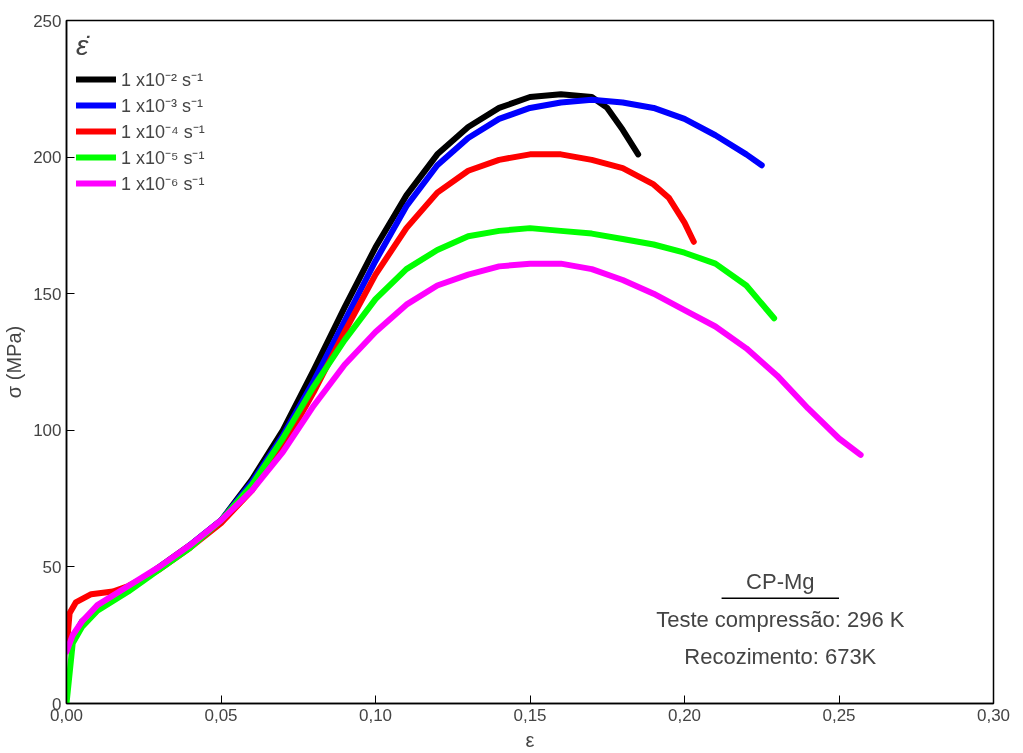 The width and height of the screenshot is (1023, 753). I want to click on legend-title: ε̇, so click(83, 46).